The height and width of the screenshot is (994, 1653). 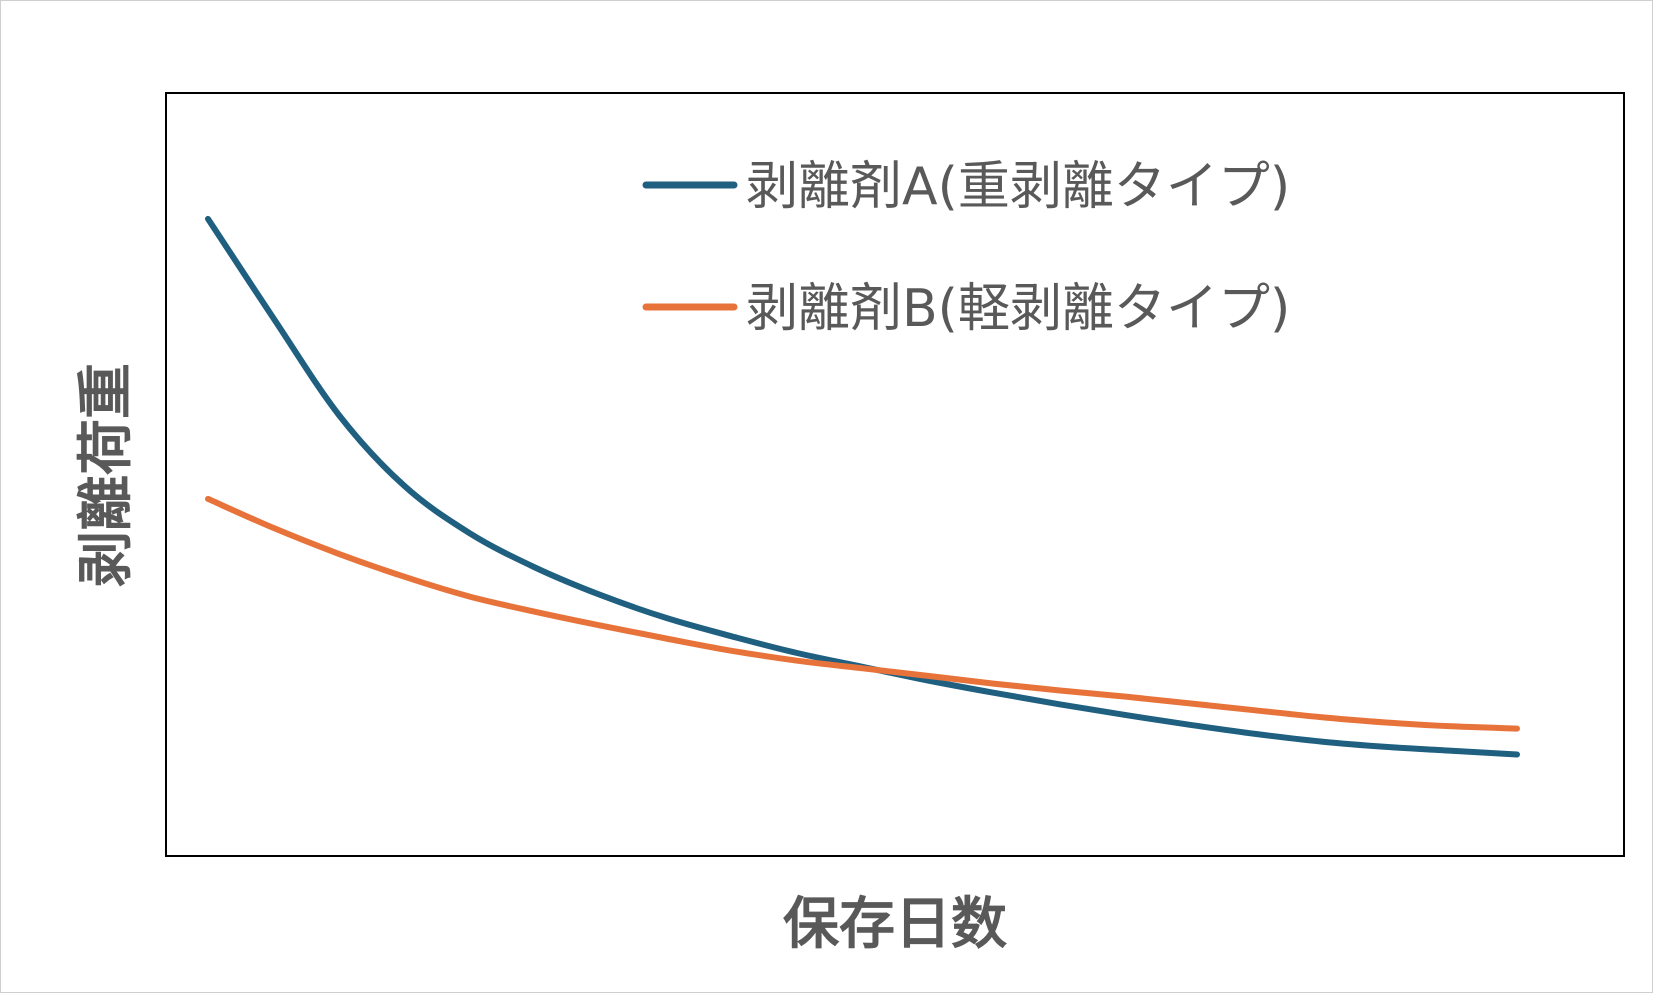 I want to click on y-axis-title: 剥離荷重, so click(x=106, y=475).